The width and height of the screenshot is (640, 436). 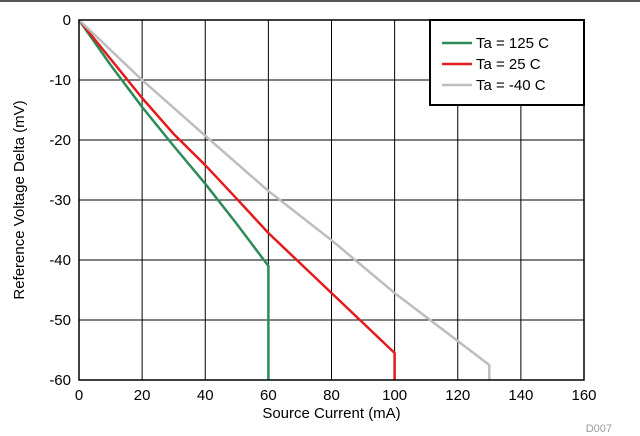 I want to click on y-tick-label: -10, so click(x=60, y=80).